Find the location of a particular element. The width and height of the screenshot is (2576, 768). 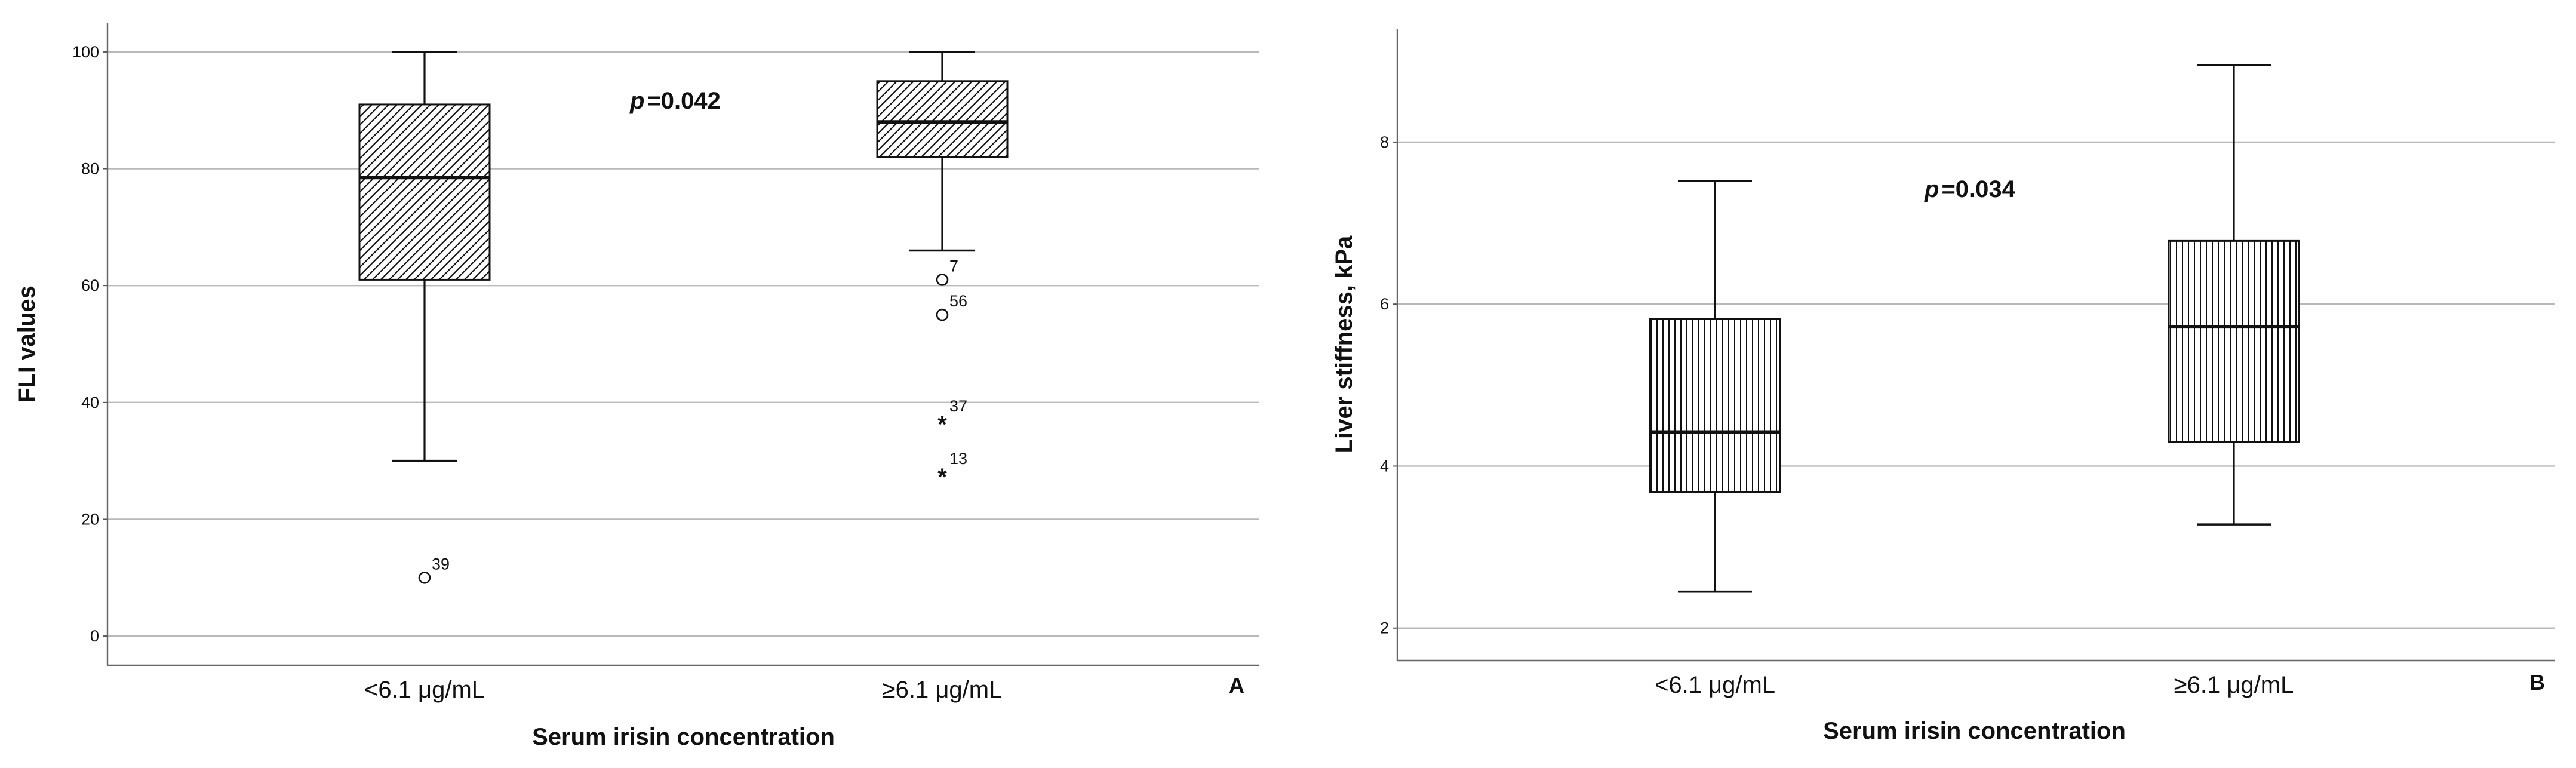

y-tick-label: 4 is located at coordinates (1384, 466).